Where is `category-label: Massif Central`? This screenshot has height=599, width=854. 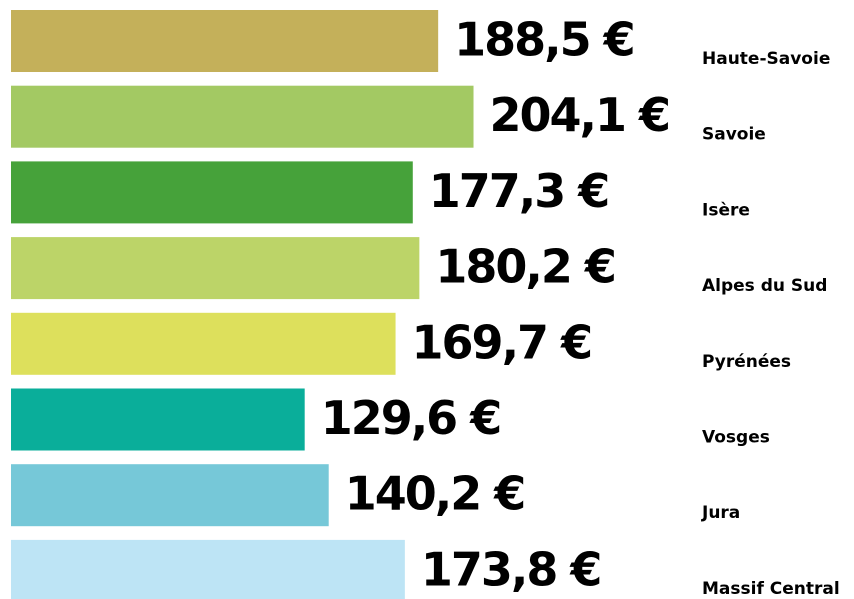
category-label: Massif Central is located at coordinates (771, 589).